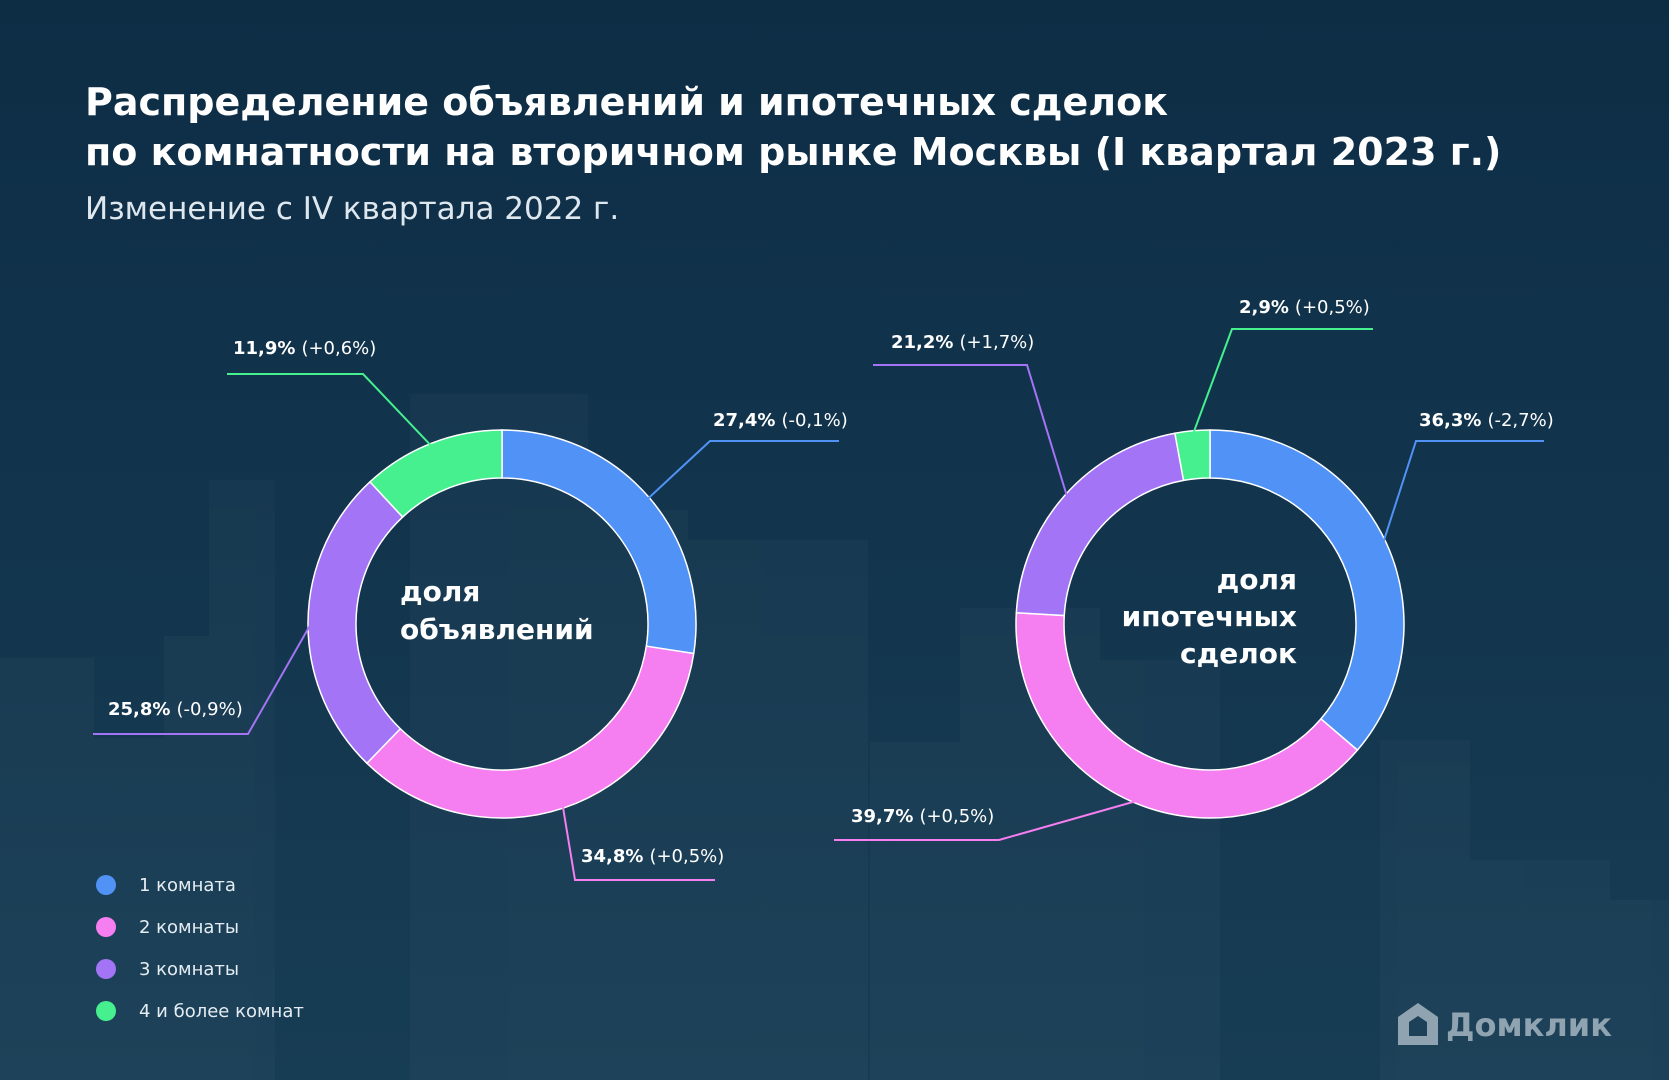 The image size is (1669, 1080). Describe the element at coordinates (612, 856) in the screenshot. I see `value-label: 34,8%` at that location.